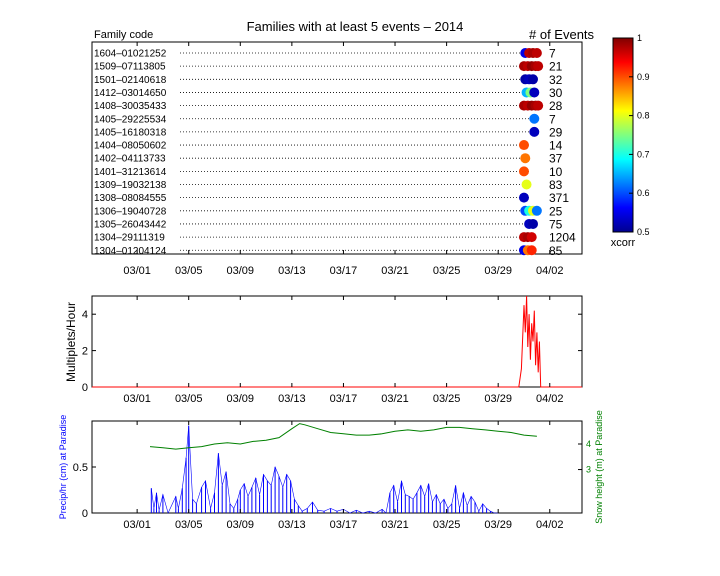 The height and width of the screenshot is (576, 720). I want to click on family-code-header: Family code, so click(123, 35).